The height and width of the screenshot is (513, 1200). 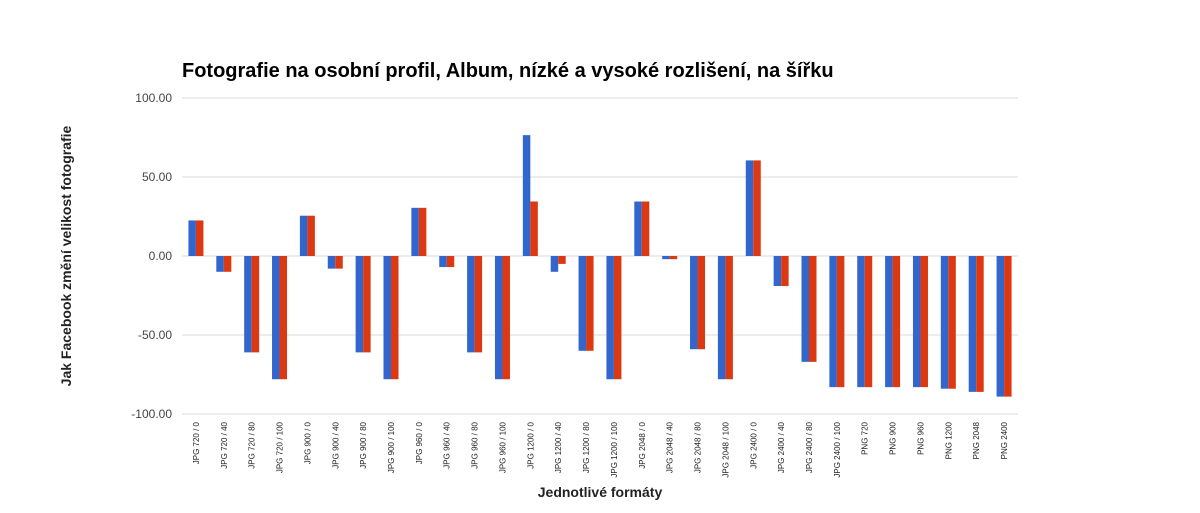 What do you see at coordinates (600, 492) in the screenshot?
I see `x-axis-label: Jednotlivé formáty` at bounding box center [600, 492].